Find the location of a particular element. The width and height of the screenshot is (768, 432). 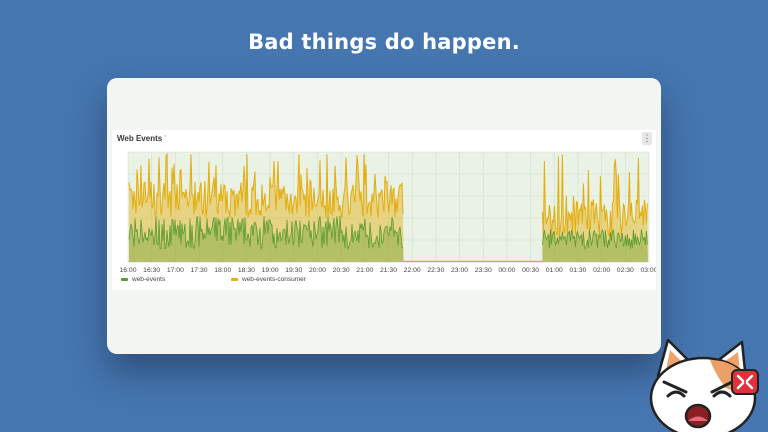

x-tick-label: 21:30 is located at coordinates (388, 270).